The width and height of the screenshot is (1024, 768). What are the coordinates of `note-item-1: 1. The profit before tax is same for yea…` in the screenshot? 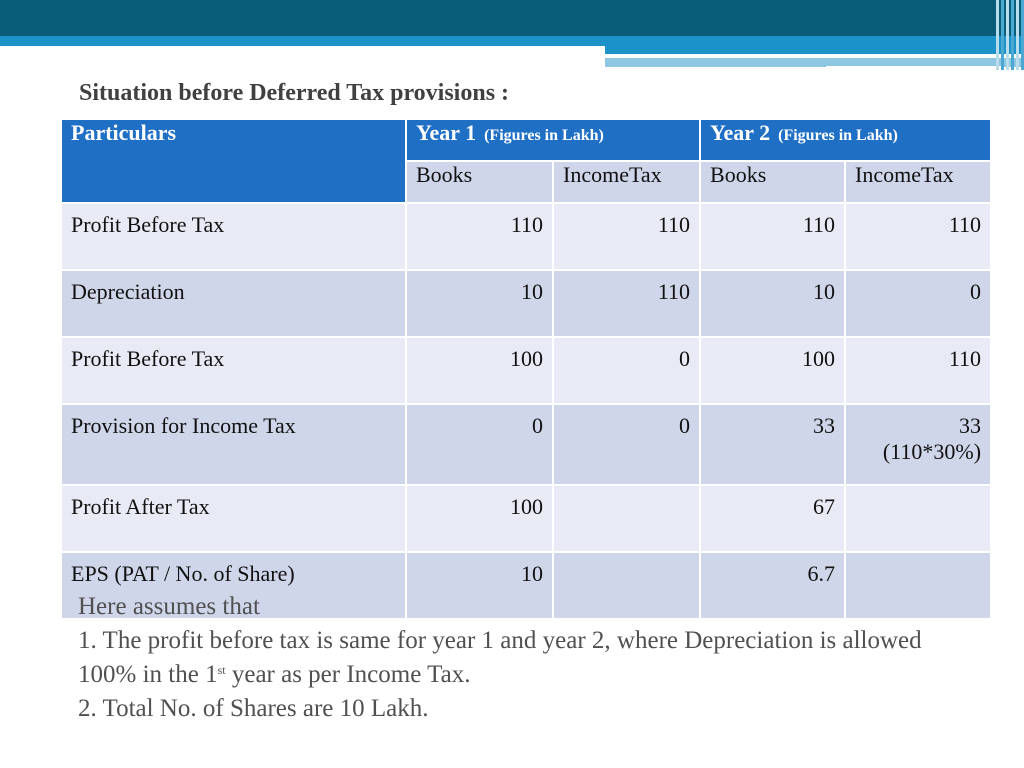 It's located at (528, 658).